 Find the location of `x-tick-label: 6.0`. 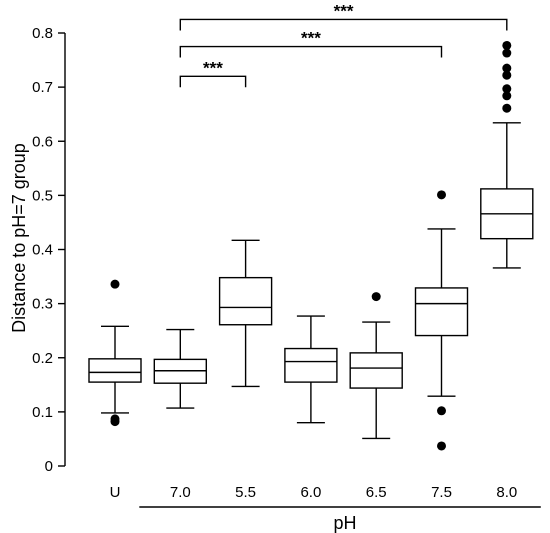

x-tick-label: 6.0 is located at coordinates (310, 492).